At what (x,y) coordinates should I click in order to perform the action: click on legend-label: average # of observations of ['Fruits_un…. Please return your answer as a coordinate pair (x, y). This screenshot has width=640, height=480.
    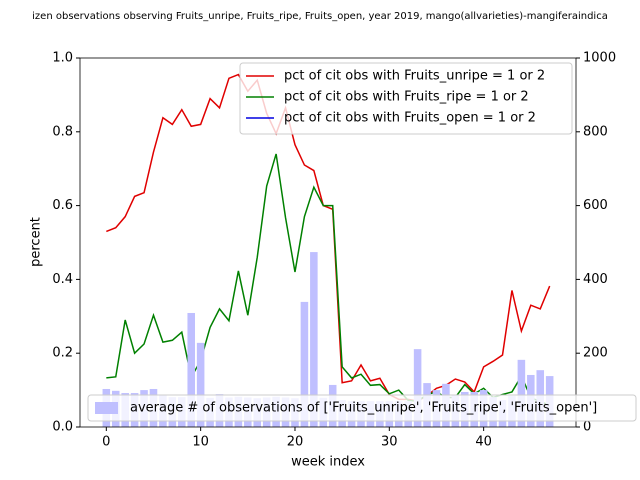
    Looking at the image, I should click on (363, 408).